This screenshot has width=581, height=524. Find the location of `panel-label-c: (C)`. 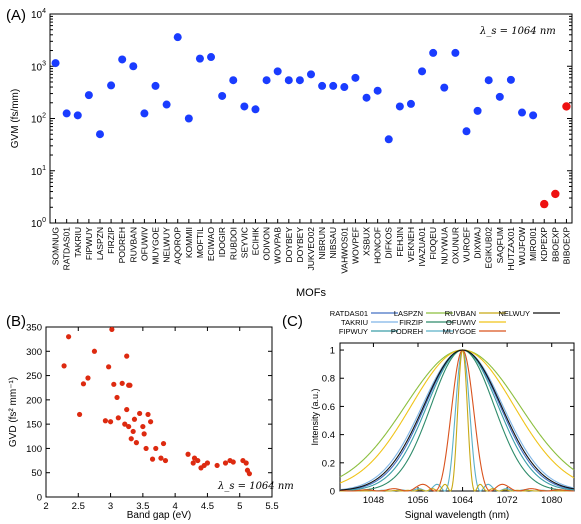

panel-label-c: (C) is located at coordinates (292, 321).